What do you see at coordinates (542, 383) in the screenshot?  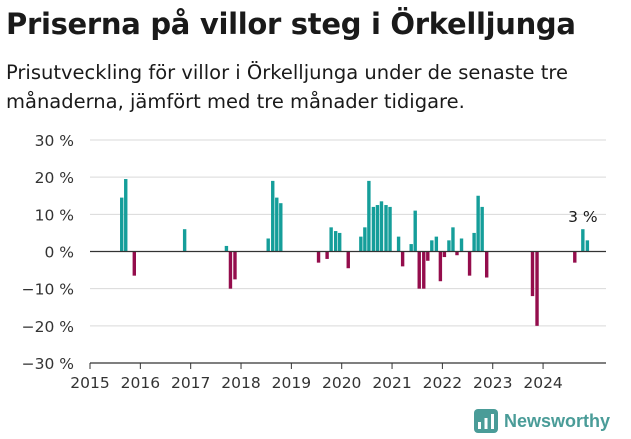 I see `x-tick-label: 2024` at bounding box center [542, 383].